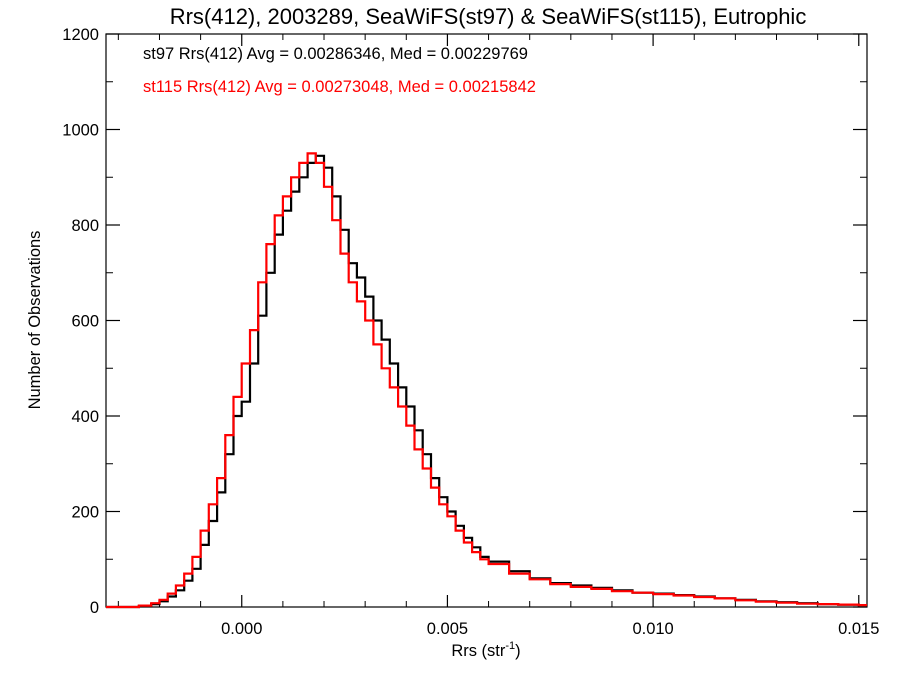 This screenshot has width=900, height=675. Describe the element at coordinates (85, 226) in the screenshot. I see `y-tick-label: 800` at that location.